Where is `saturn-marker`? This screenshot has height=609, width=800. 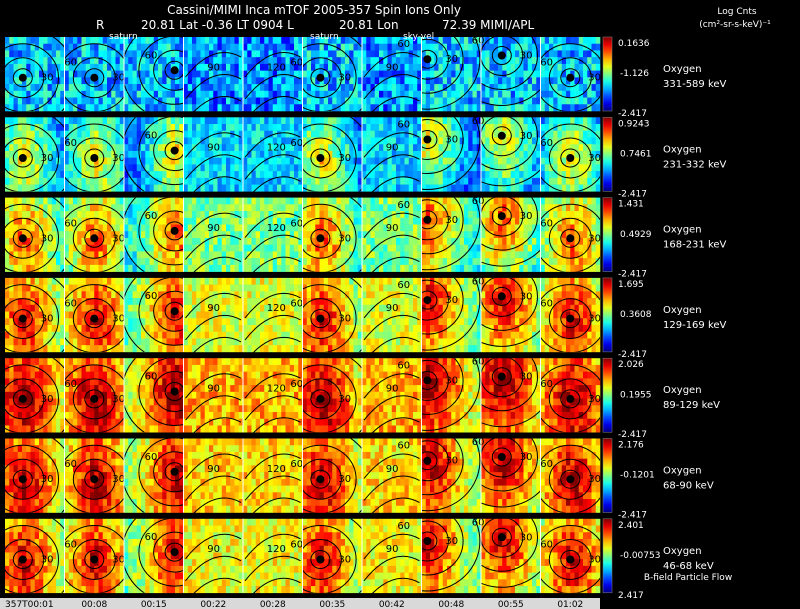 saturn-marker is located at coordinates (501, 55).